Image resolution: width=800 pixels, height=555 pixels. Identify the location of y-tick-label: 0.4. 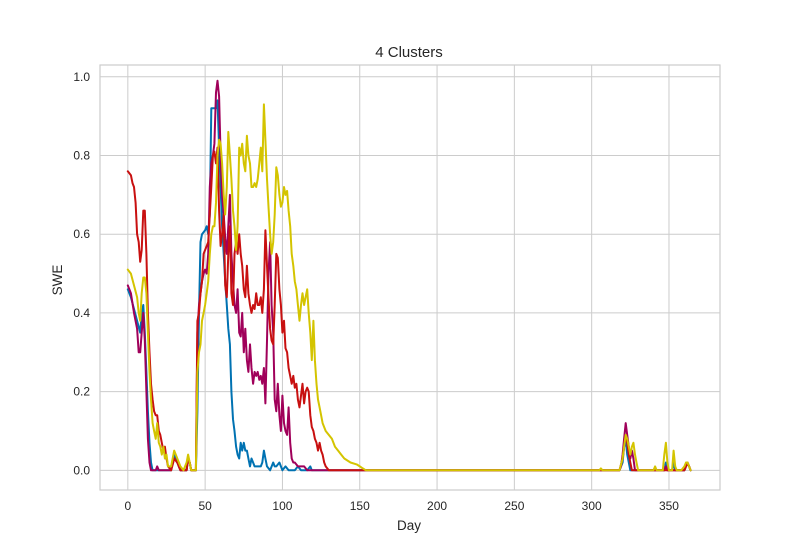
(81, 313).